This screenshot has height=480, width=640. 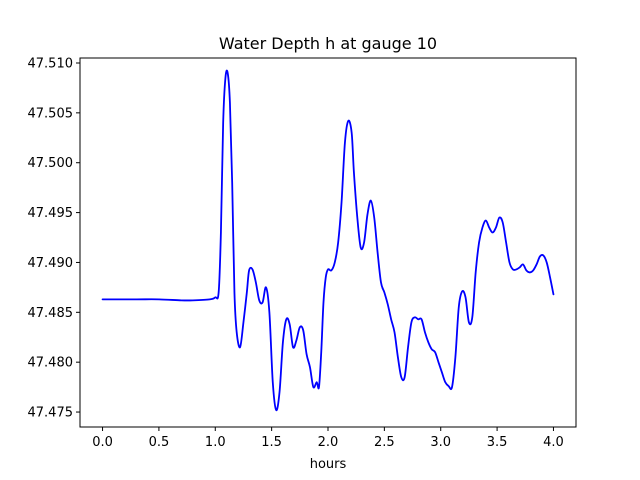 I want to click on y-tick-label: 47.485, so click(x=51, y=313).